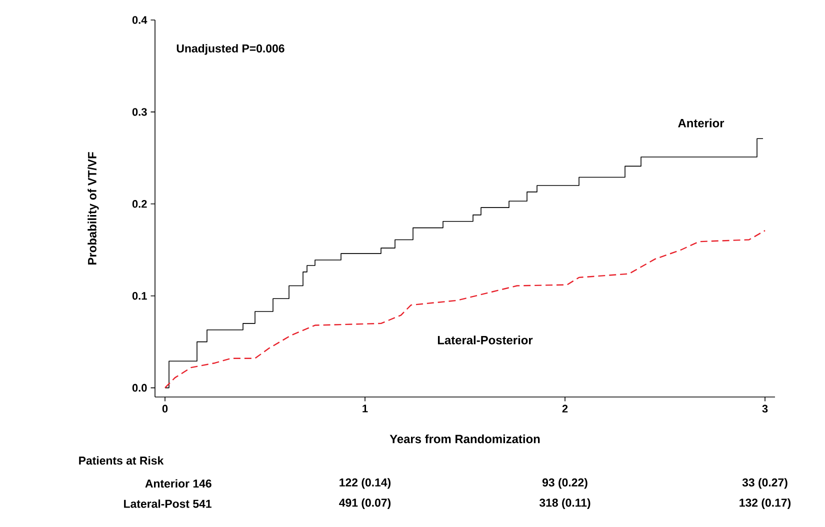 The width and height of the screenshot is (825, 527). I want to click on y-tick-label: 0.1, so click(139, 296).